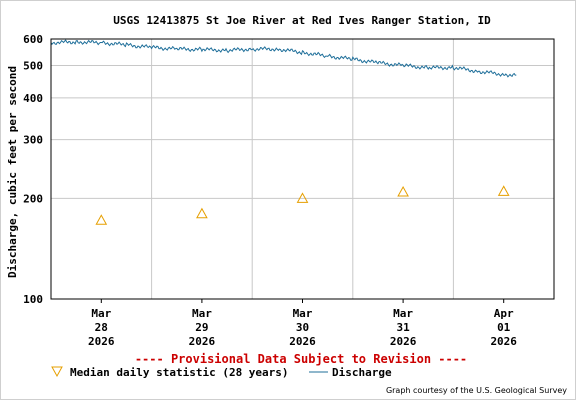  Describe the element at coordinates (504, 313) in the screenshot. I see `x-tick-label: Apr` at that location.